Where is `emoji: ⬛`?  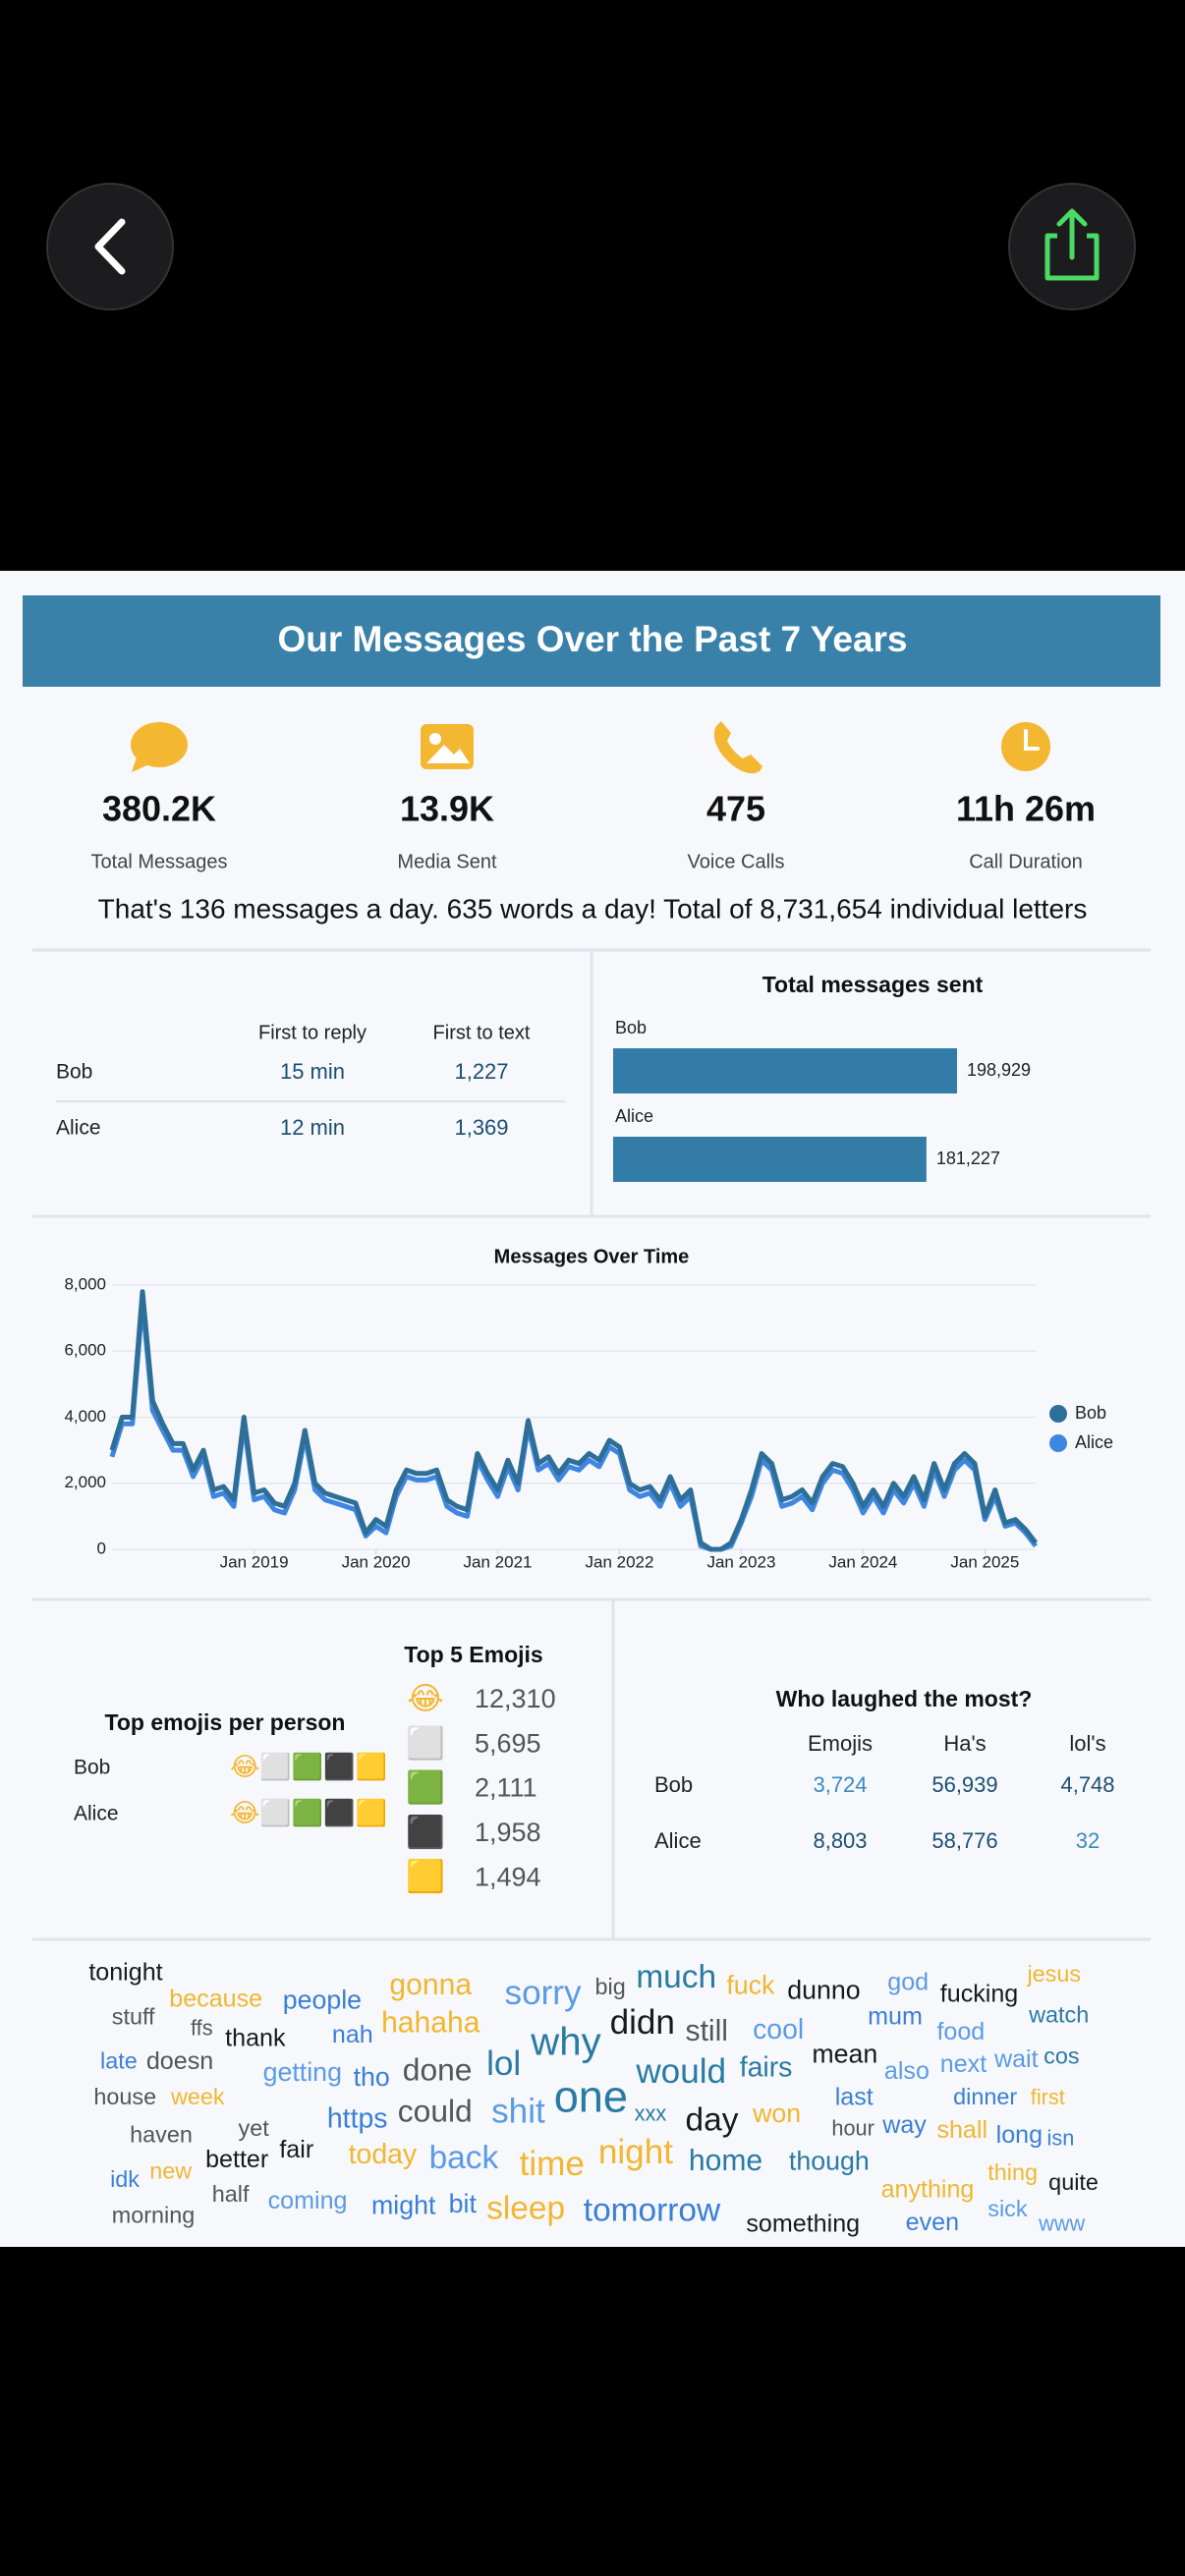
emoji: ⬛ is located at coordinates (426, 1831).